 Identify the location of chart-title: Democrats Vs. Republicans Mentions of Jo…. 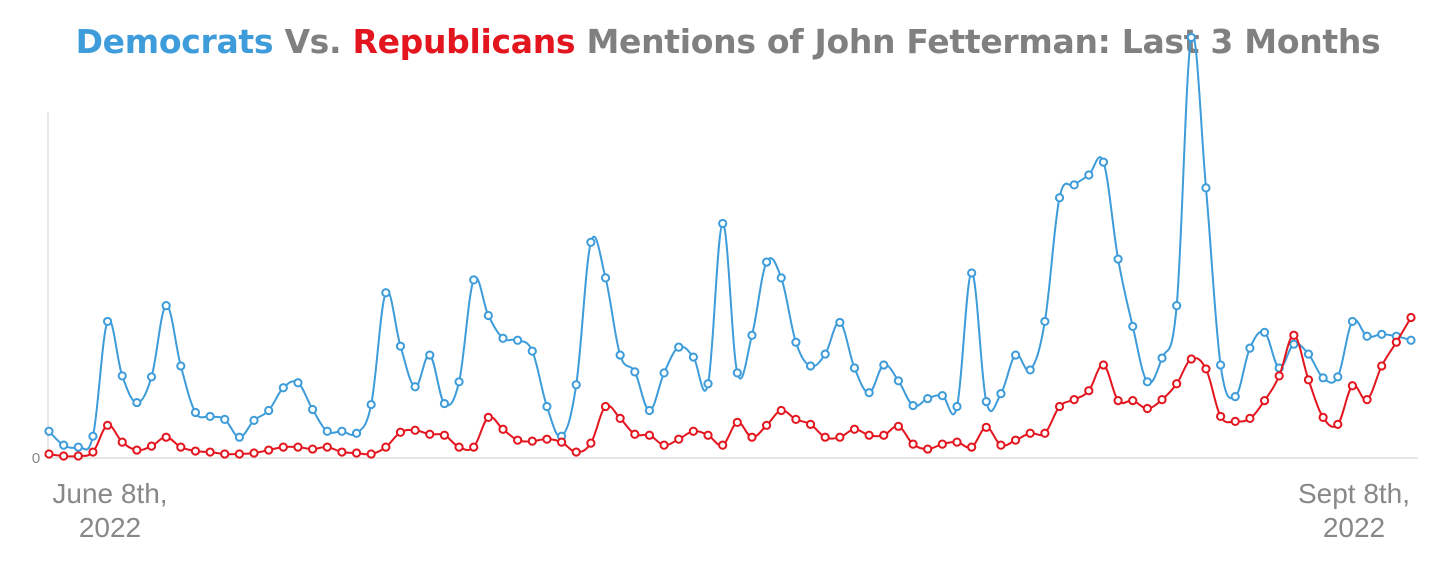
(728, 41).